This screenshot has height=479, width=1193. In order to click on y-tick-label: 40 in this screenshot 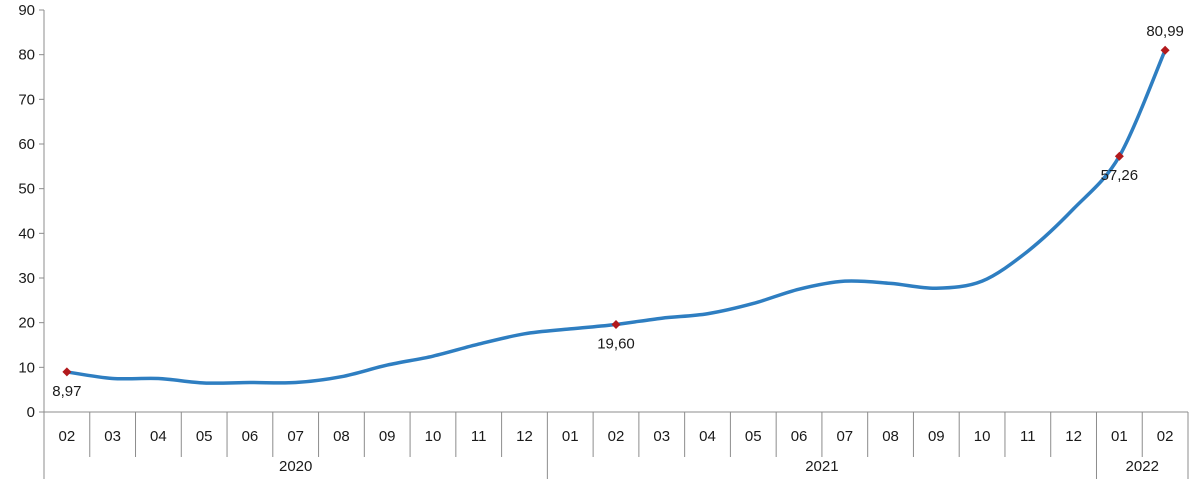, I will do `click(26, 233)`.